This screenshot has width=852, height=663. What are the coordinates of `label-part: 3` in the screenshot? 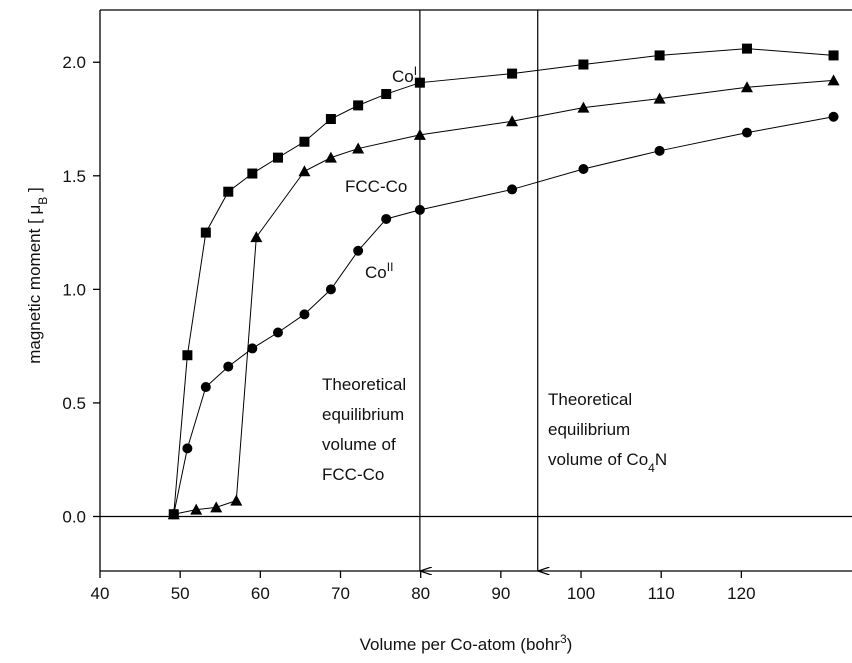 It's located at (563, 639).